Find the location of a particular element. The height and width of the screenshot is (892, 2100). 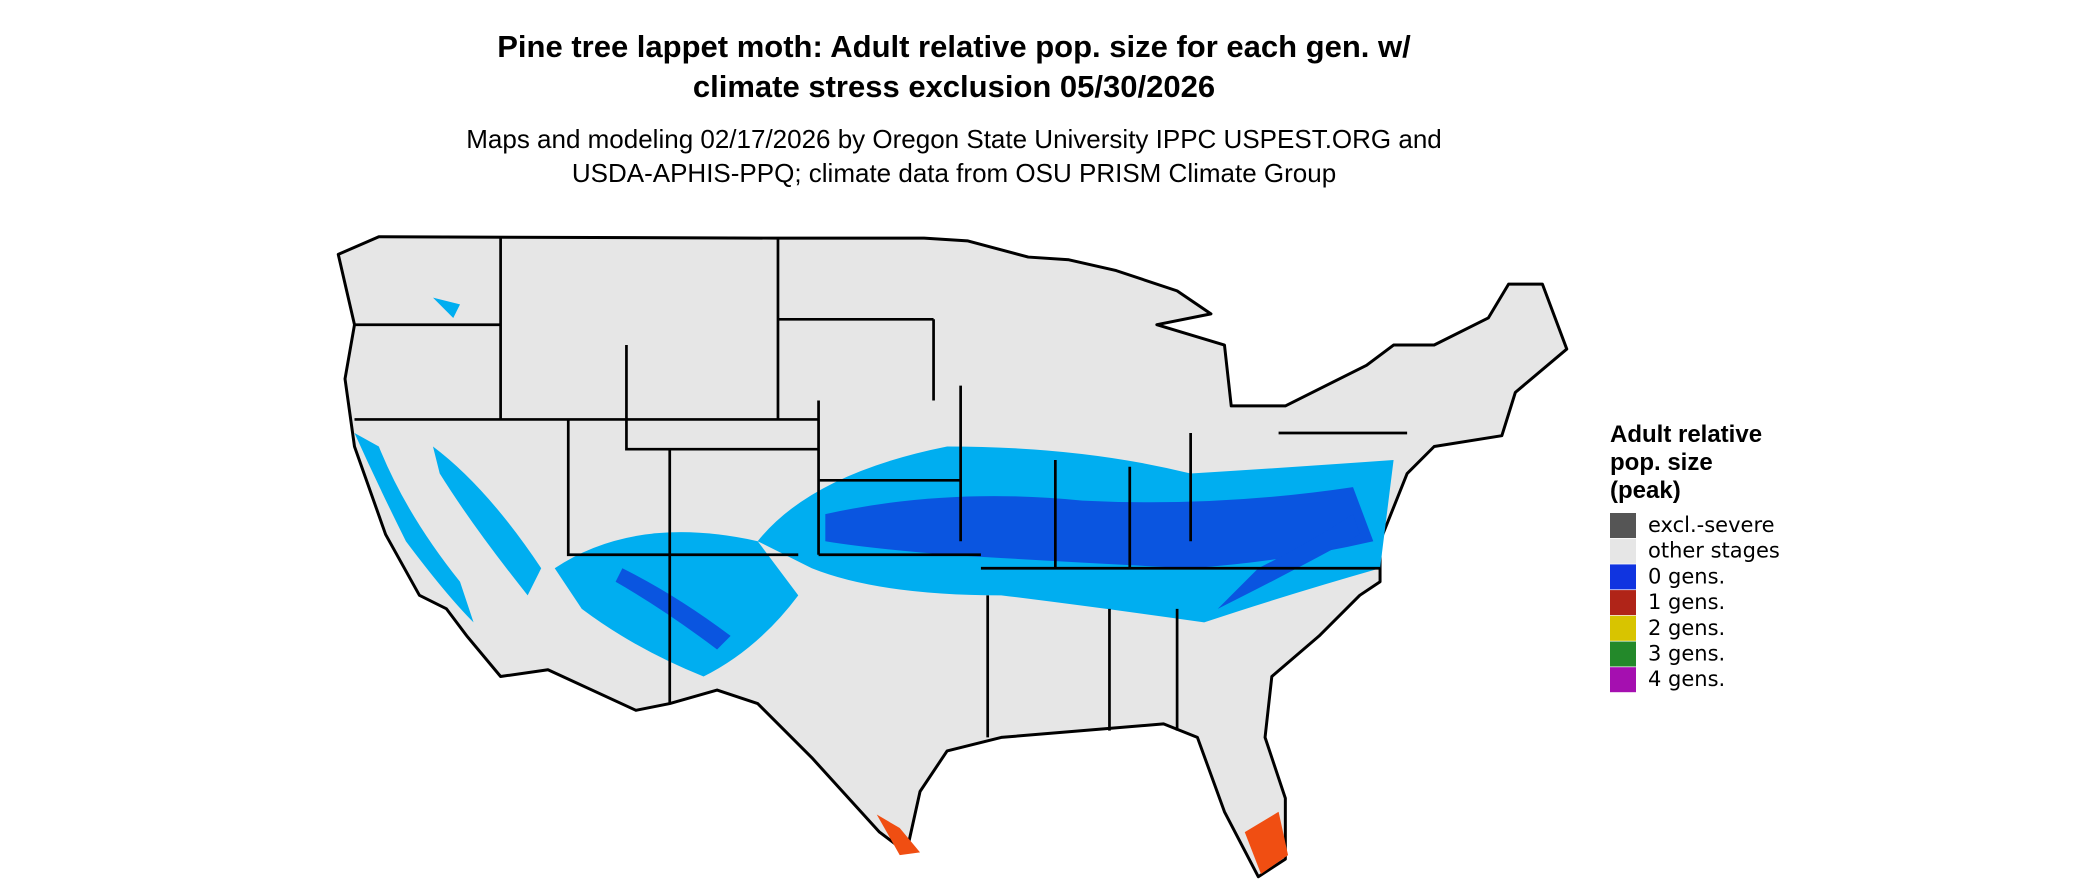

legend-label: 4 gens. is located at coordinates (1686, 679).